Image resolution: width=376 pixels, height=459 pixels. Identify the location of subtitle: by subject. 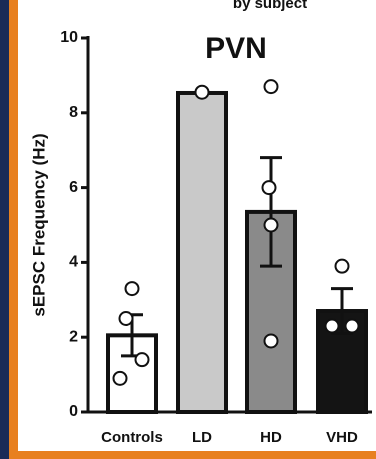
(270, 6).